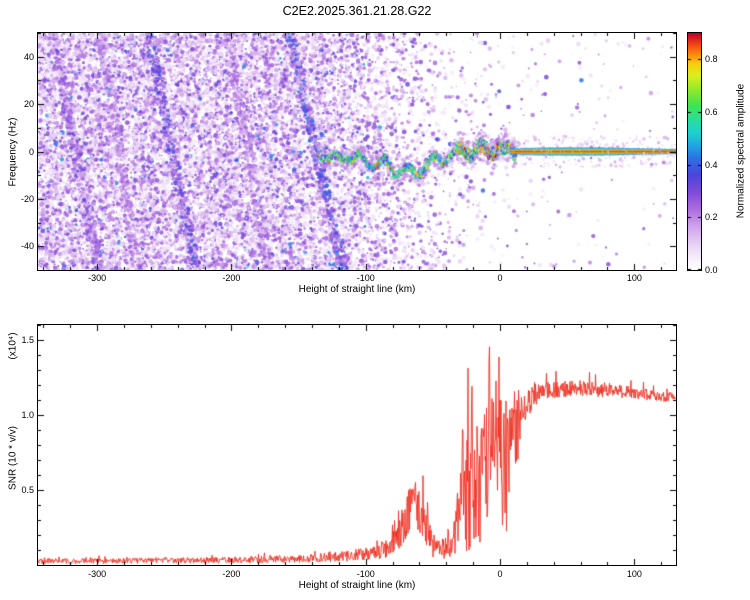 The image size is (750, 600). I want to click on snr-y-tick-label: 1.0, so click(27, 415).